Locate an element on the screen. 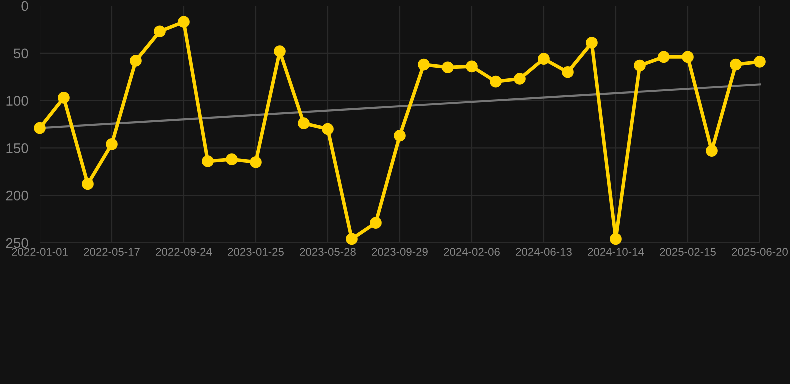  x-tick-label: 2023-09-29 is located at coordinates (400, 252).